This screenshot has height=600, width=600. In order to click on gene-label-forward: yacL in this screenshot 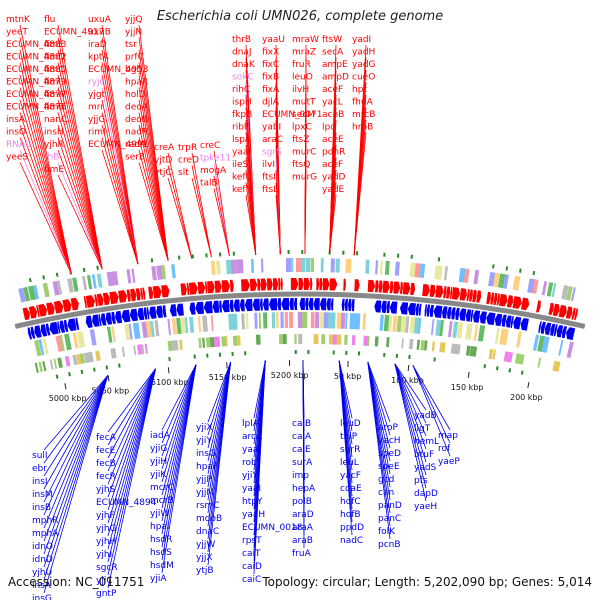, I will do `click(332, 103)`.